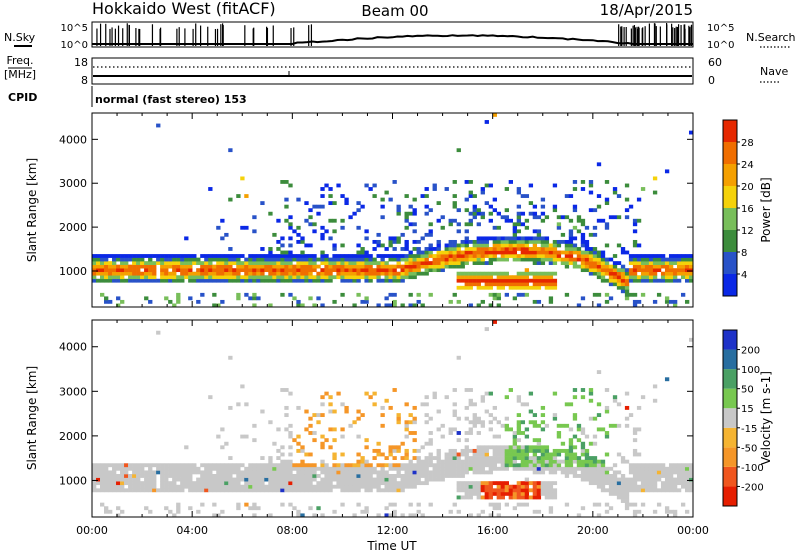 The height and width of the screenshot is (554, 800). What do you see at coordinates (749, 448) in the screenshot?
I see `velocity-colorbar-label: -50` at bounding box center [749, 448].